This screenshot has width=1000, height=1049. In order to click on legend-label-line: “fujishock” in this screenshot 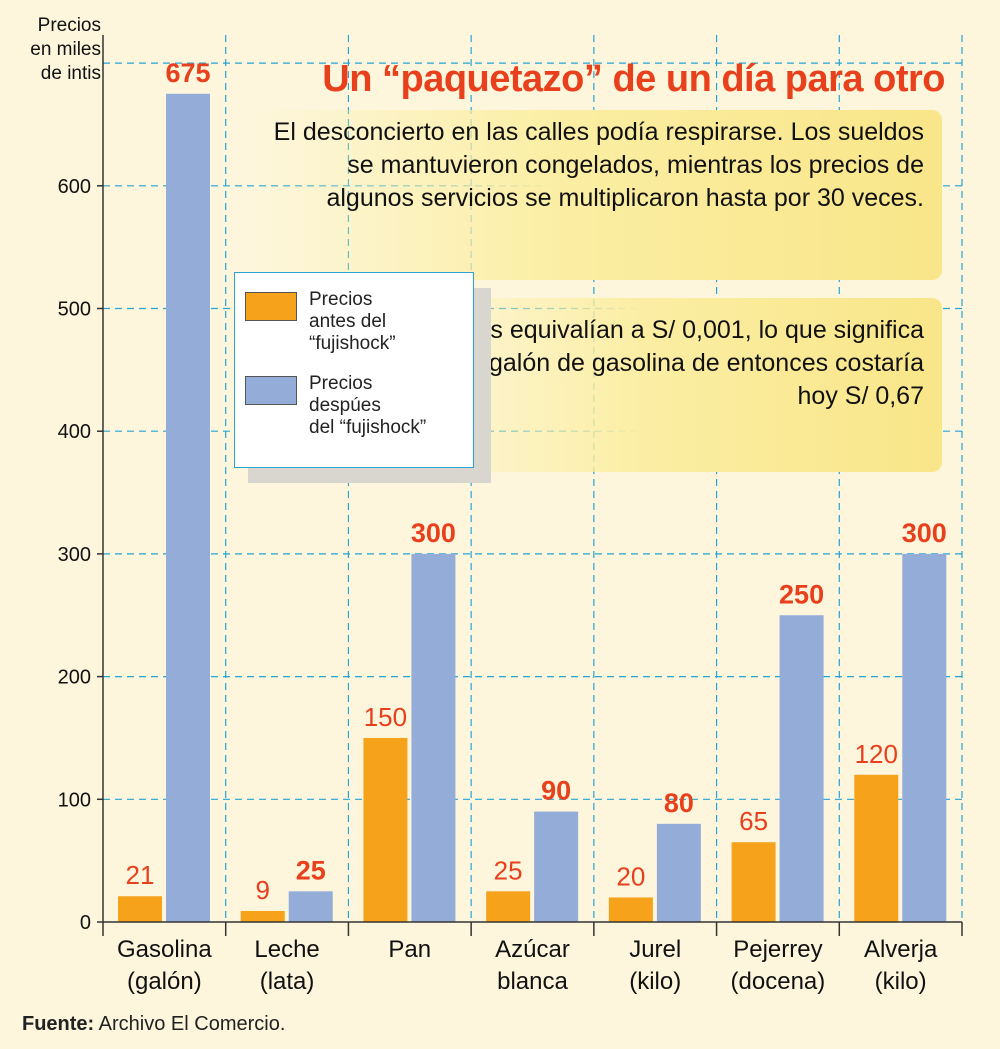, I will do `click(352, 343)`.